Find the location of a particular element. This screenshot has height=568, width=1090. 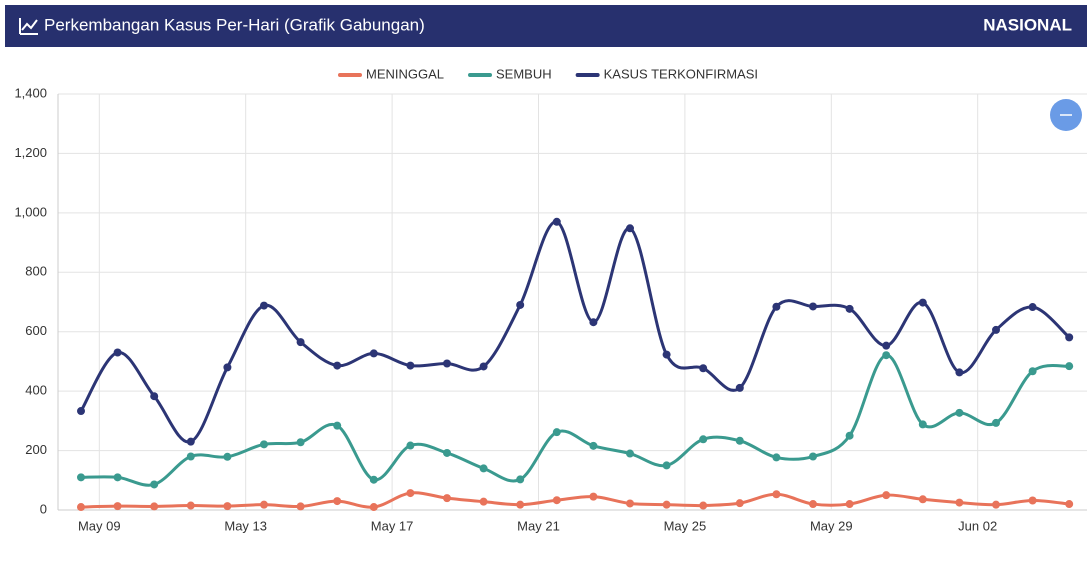

y-tick-label: 1,400 is located at coordinates (30, 92).